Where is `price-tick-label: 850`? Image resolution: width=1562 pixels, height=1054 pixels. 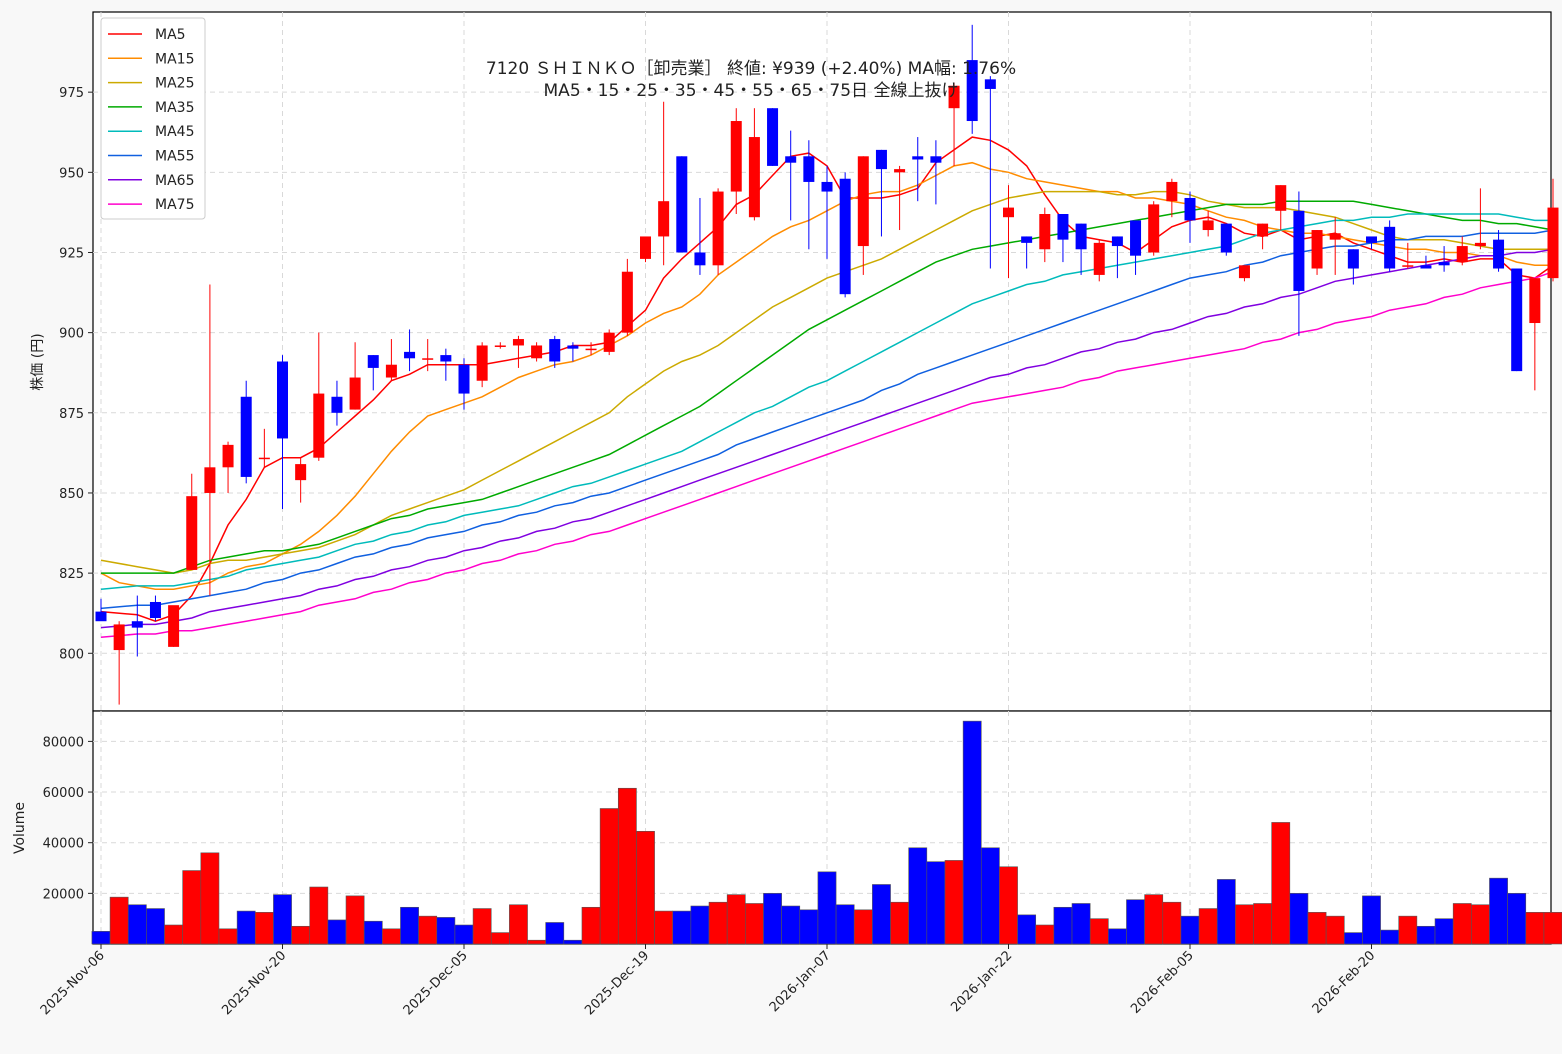
price-tick-label: 850 is located at coordinates (71, 494).